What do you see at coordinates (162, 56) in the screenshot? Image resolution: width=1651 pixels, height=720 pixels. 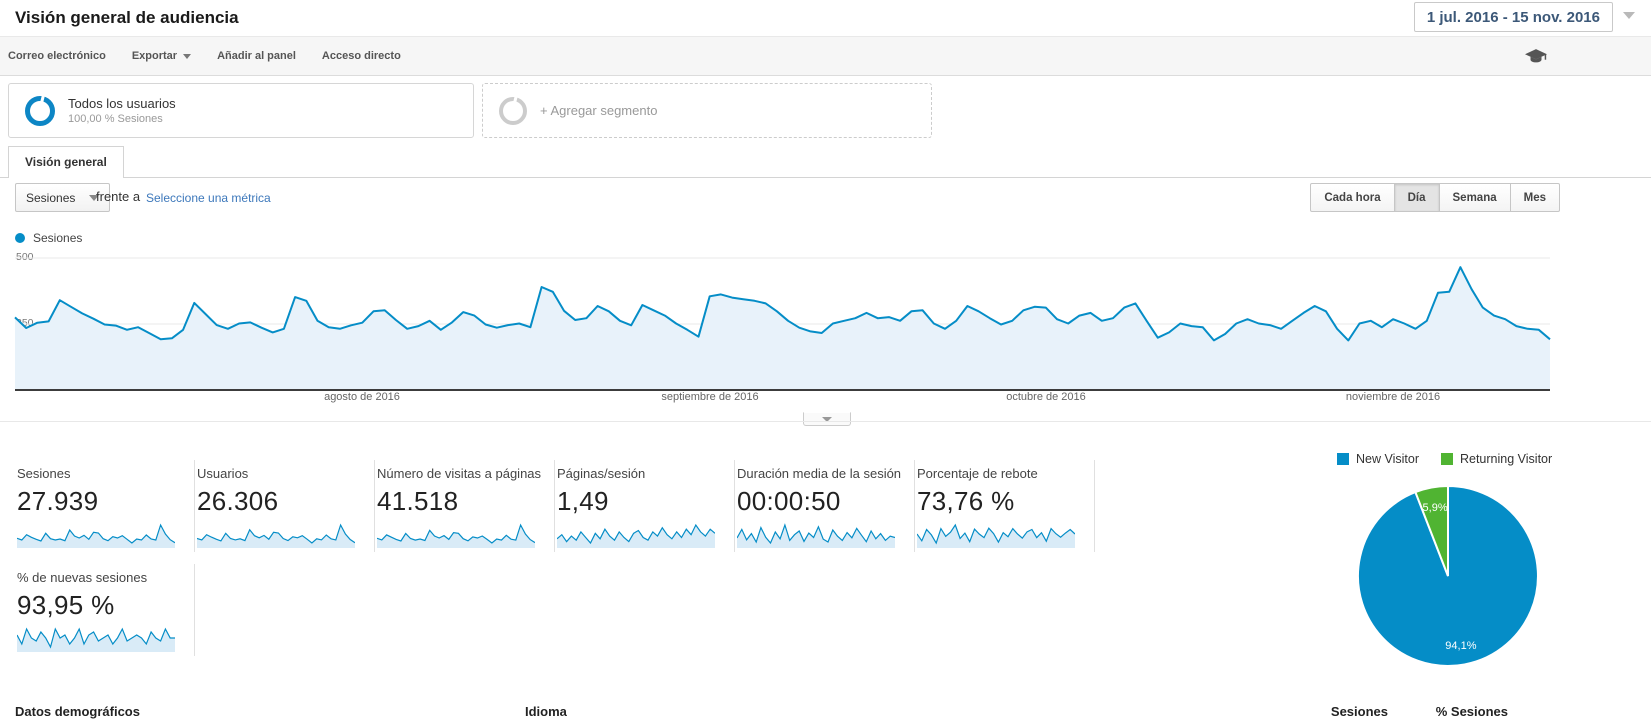 I see `export-button: Exportar` at bounding box center [162, 56].